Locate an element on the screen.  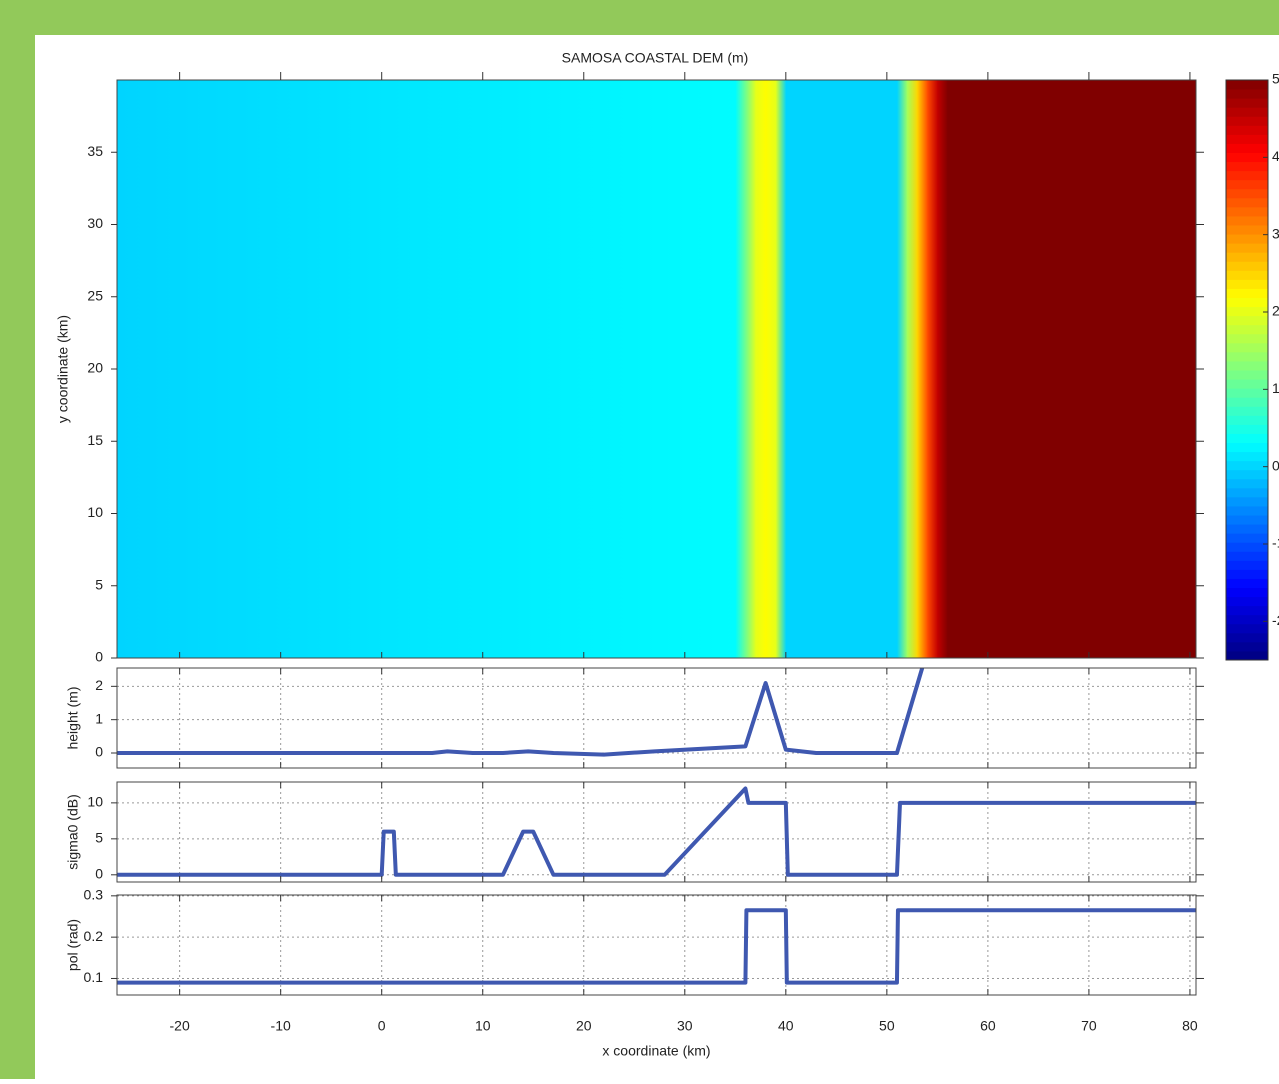
y-tick-label: 0 is located at coordinates (99, 657).